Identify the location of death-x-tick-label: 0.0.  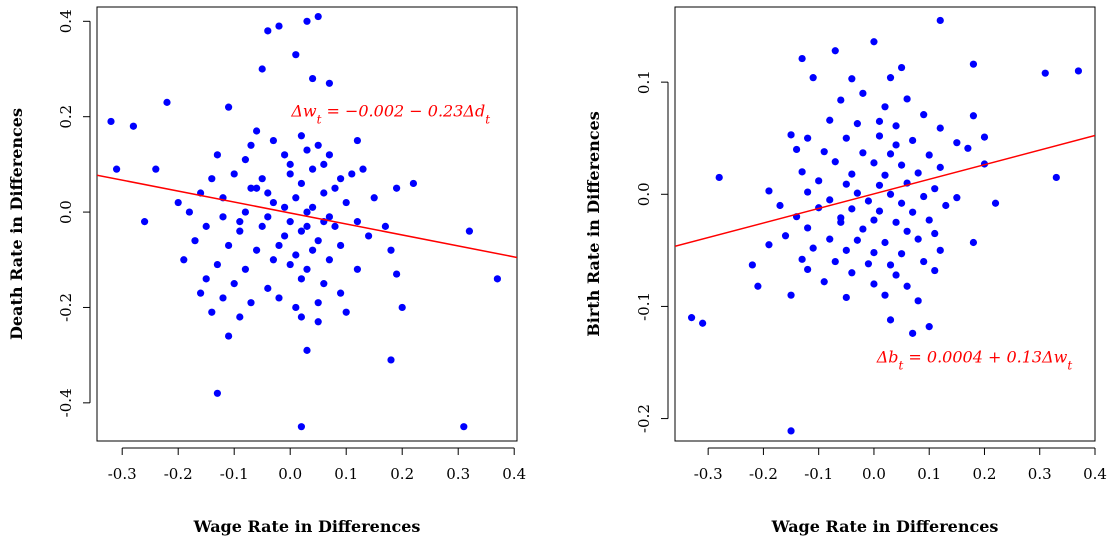
(290, 474).